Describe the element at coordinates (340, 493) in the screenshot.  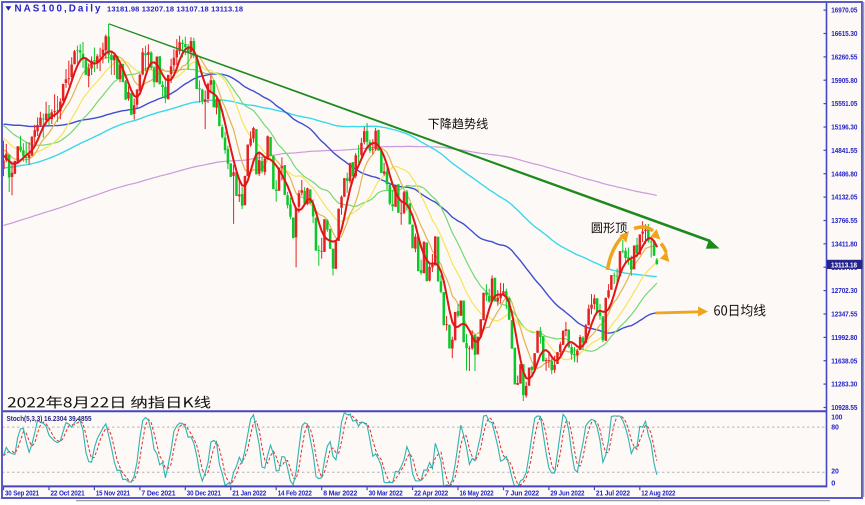
I see `svg-text: 8 Mar 2022` at that location.